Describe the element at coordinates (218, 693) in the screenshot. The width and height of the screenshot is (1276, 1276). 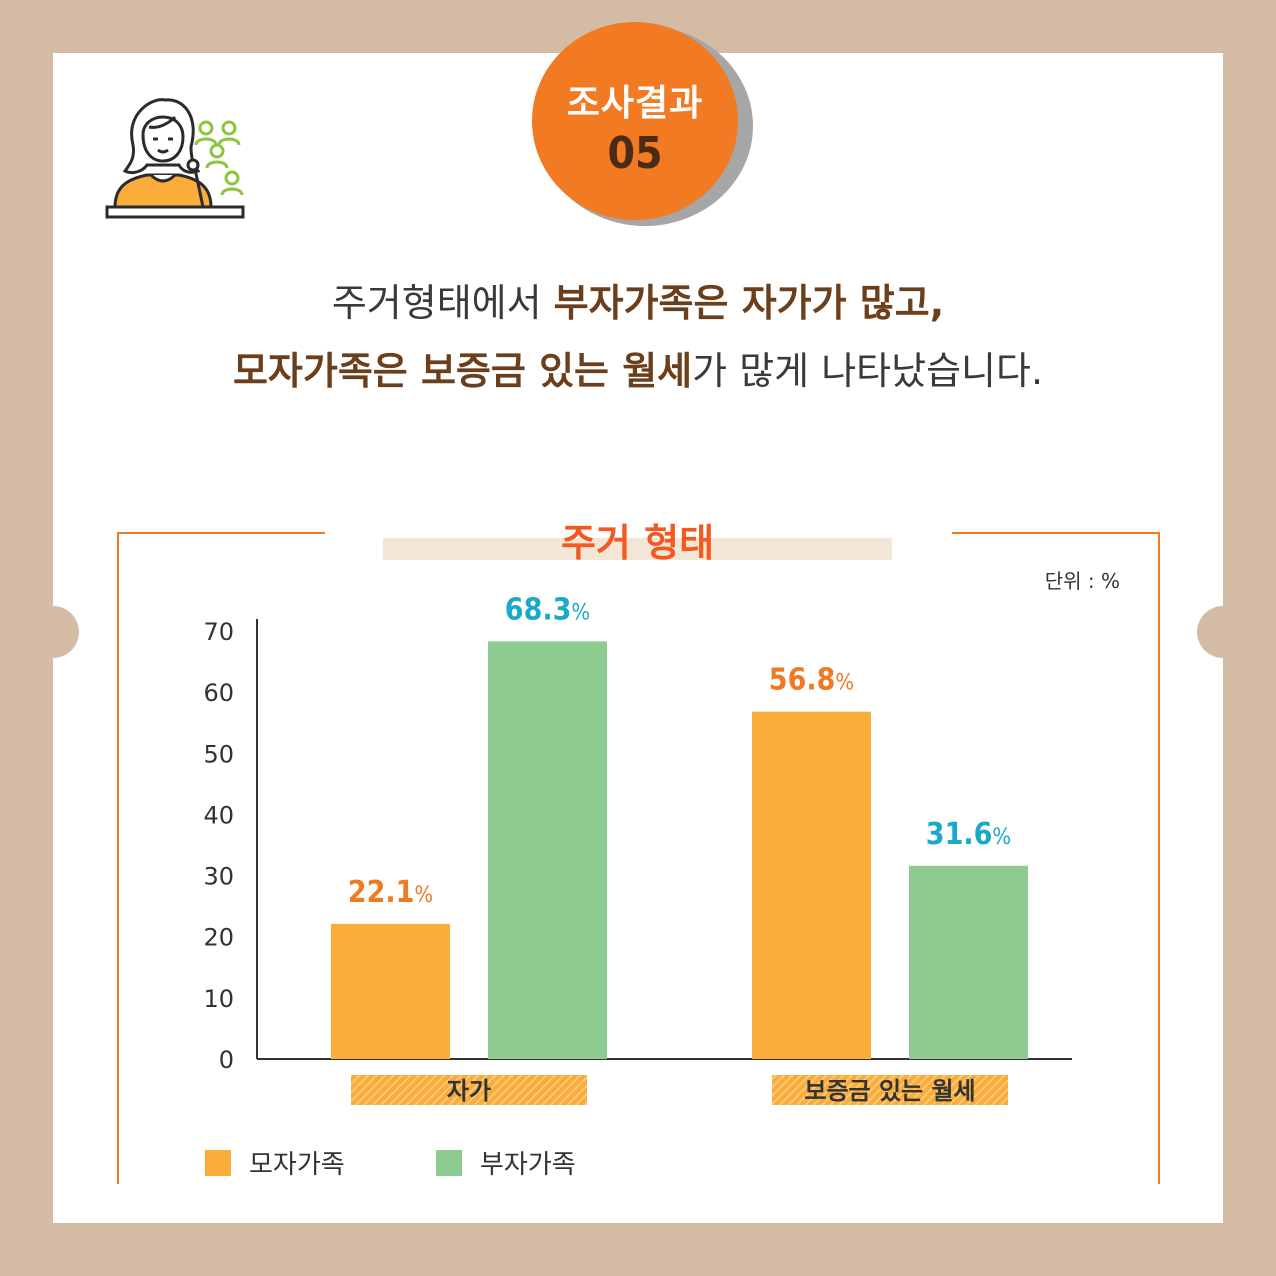
I see `y-tick-label: 60` at that location.